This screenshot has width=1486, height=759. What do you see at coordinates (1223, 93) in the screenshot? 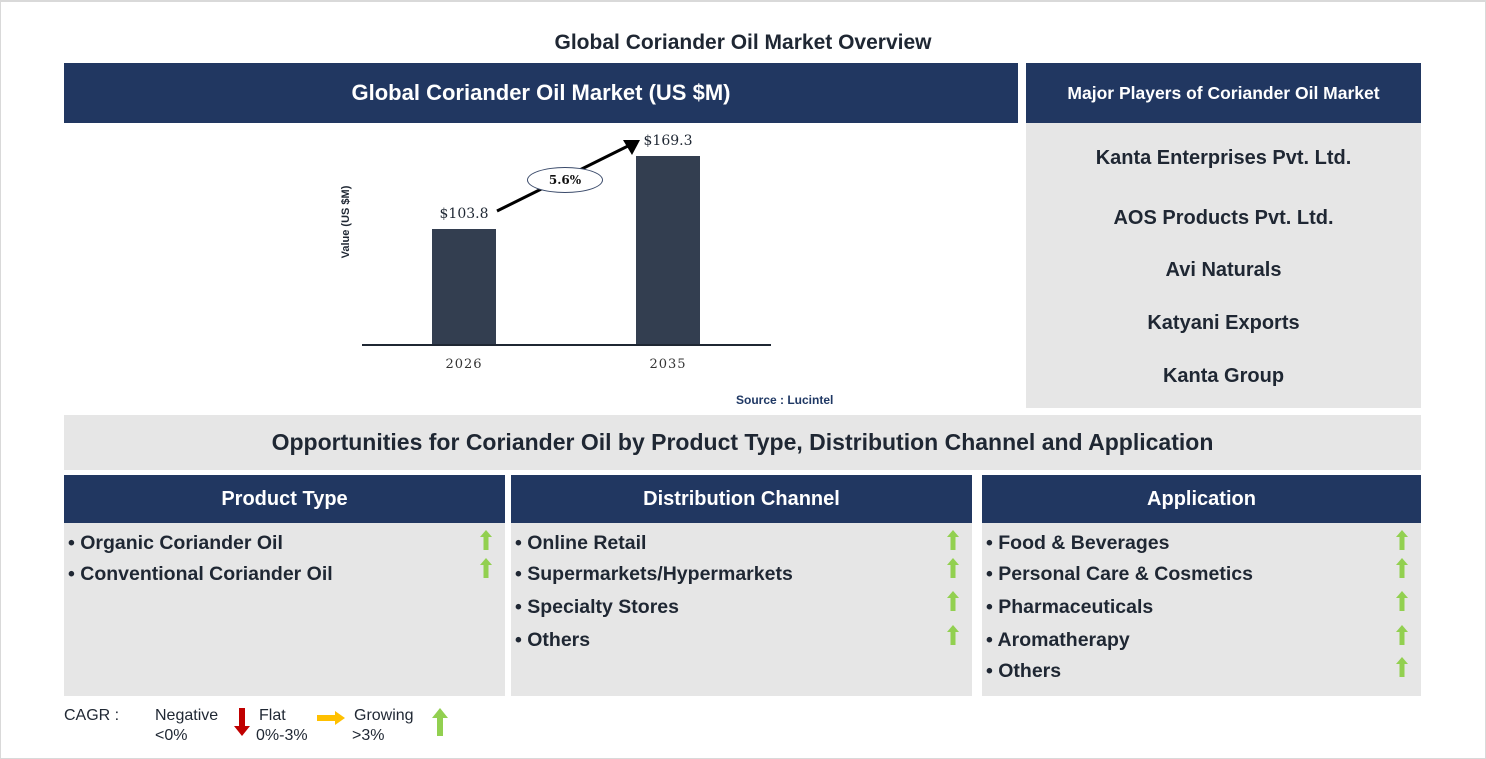
I see `players-header: Major Players of Coriander Oil Market` at bounding box center [1223, 93].